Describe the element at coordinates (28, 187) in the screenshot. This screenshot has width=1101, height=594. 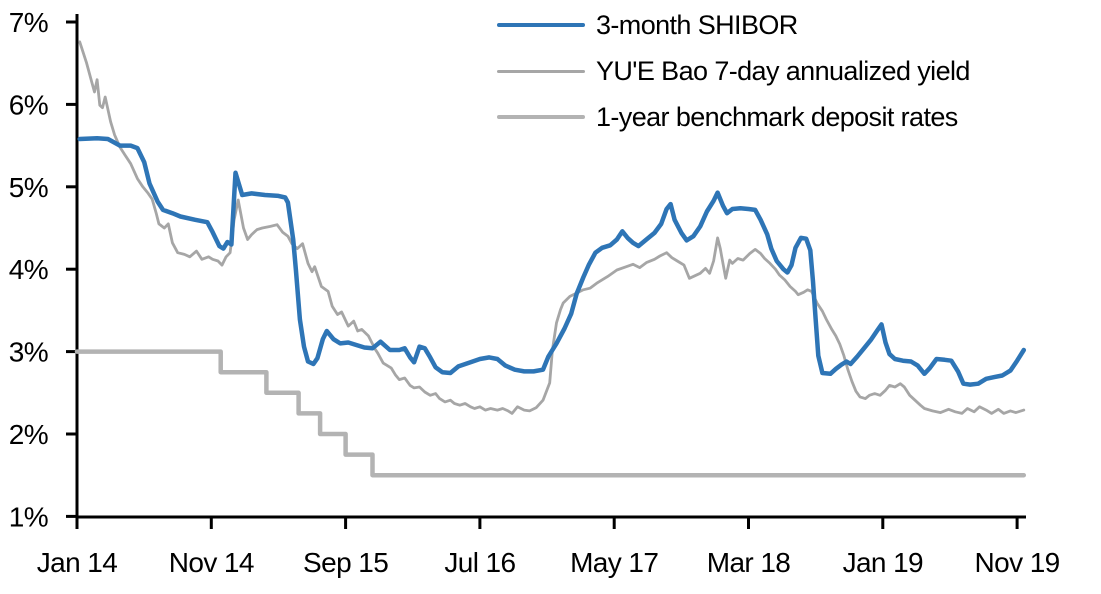
I see `y-axis-tick-label: 5%` at that location.